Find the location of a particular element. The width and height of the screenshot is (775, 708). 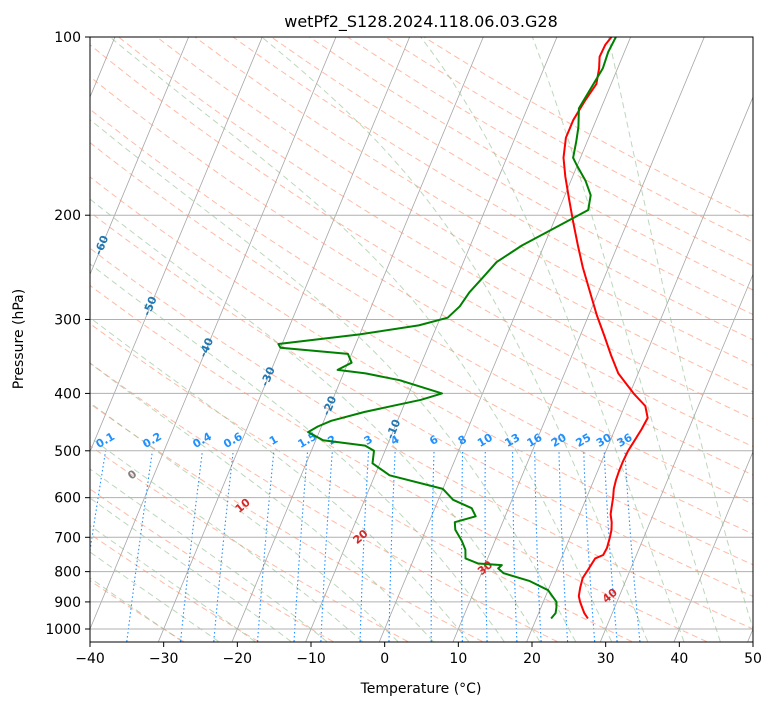

x-tick-label: 0 is located at coordinates (384, 659).